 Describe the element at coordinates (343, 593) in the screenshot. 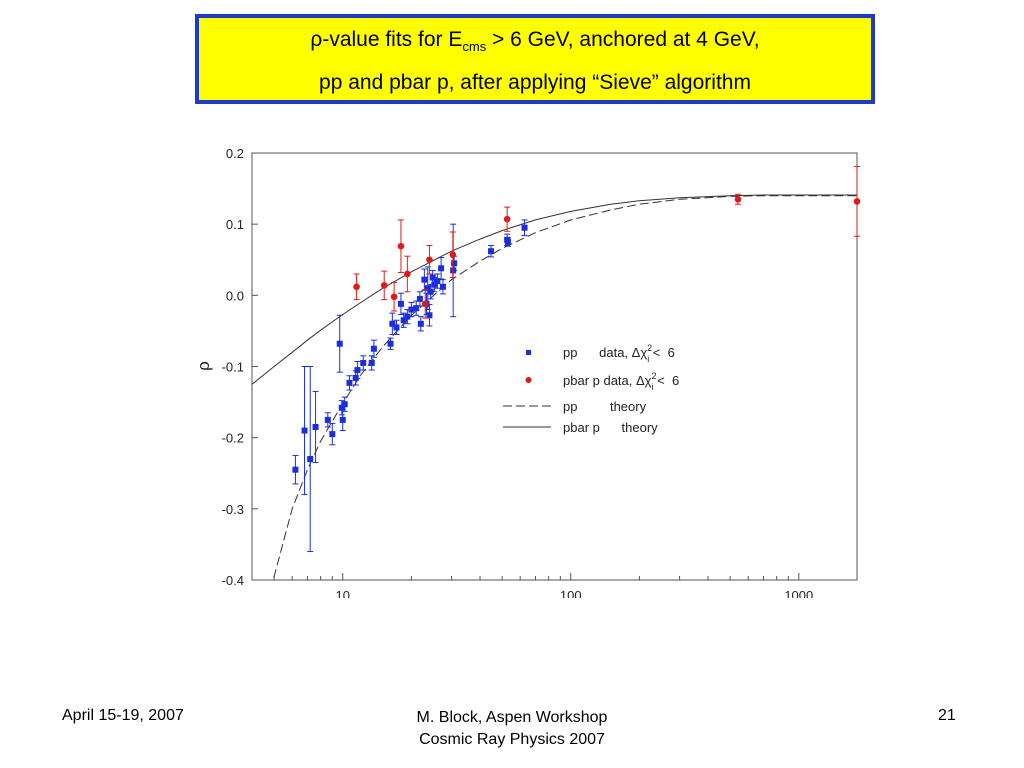

I see `x-tick-label: 10` at that location.